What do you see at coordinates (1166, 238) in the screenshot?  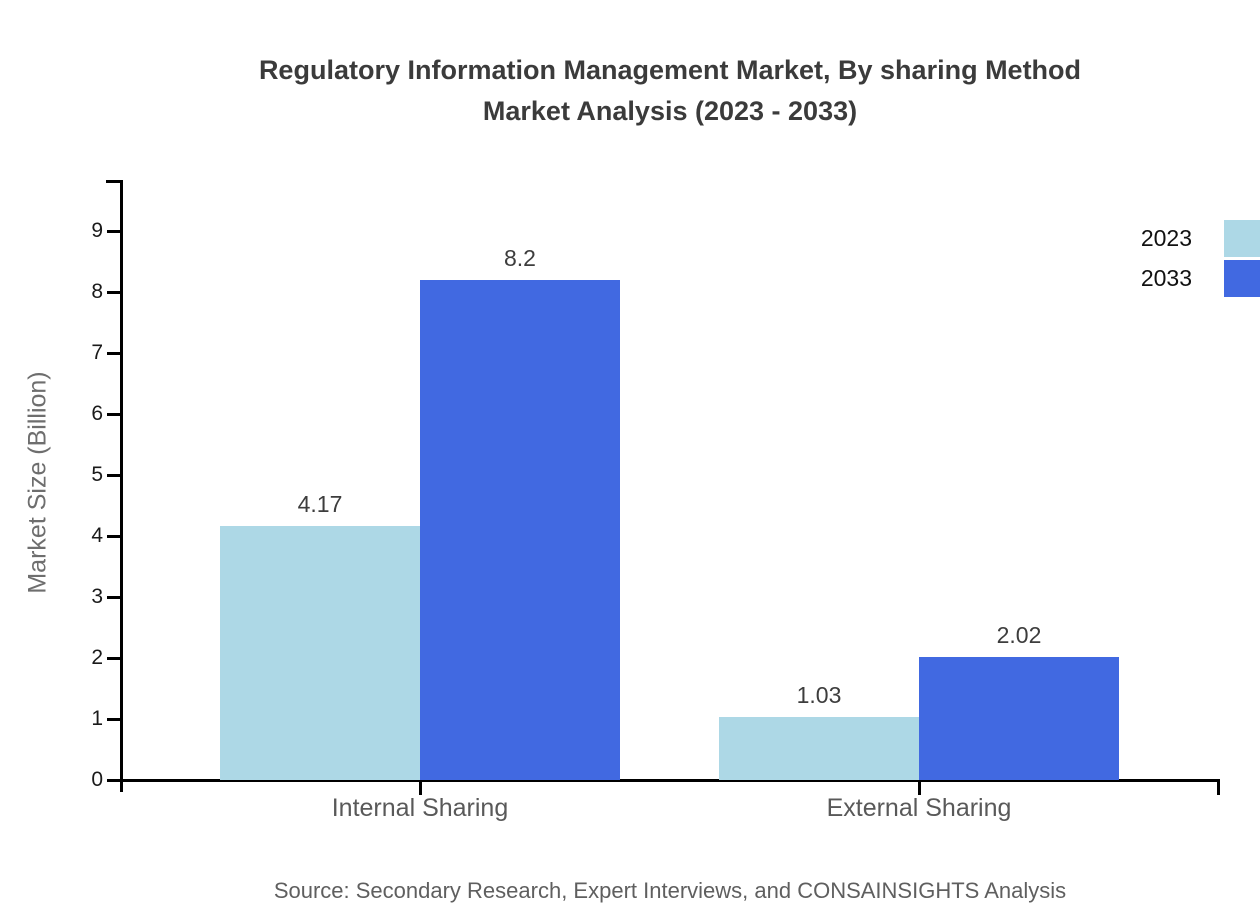 I see `legend-label-2023: 2023` at bounding box center [1166, 238].